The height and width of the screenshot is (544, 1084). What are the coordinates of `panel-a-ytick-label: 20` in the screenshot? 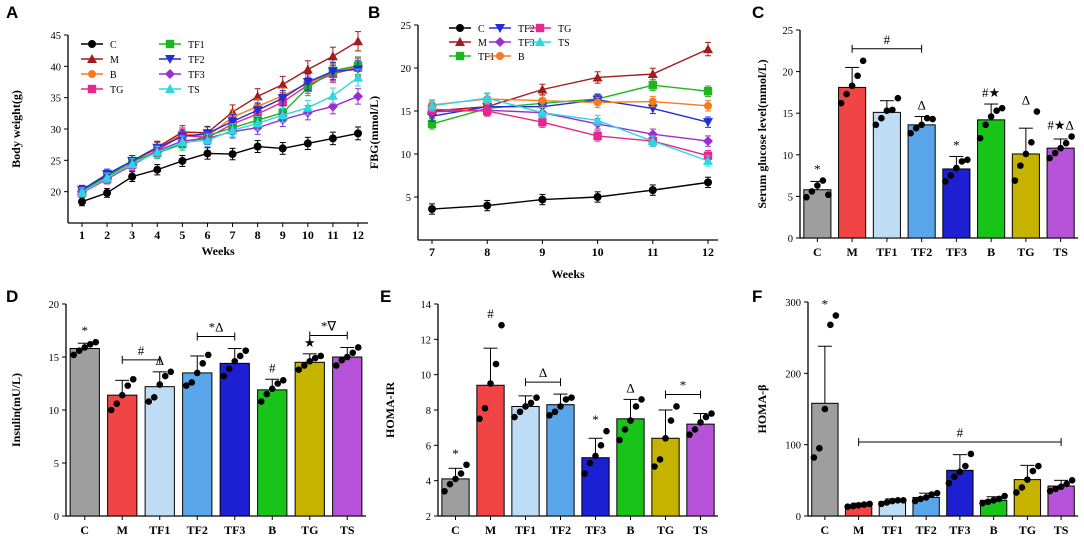 It's located at (56, 193).